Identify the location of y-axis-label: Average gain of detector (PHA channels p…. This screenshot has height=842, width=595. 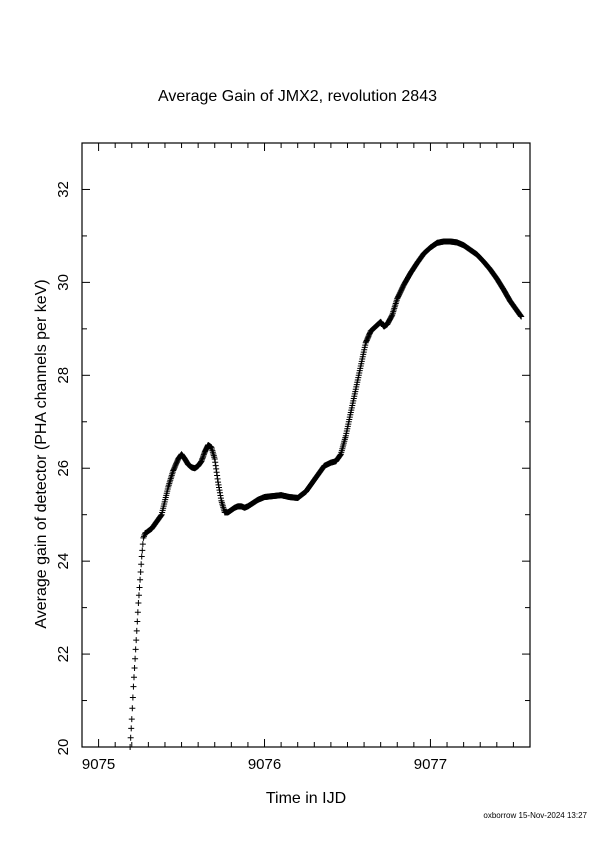
(41, 454).